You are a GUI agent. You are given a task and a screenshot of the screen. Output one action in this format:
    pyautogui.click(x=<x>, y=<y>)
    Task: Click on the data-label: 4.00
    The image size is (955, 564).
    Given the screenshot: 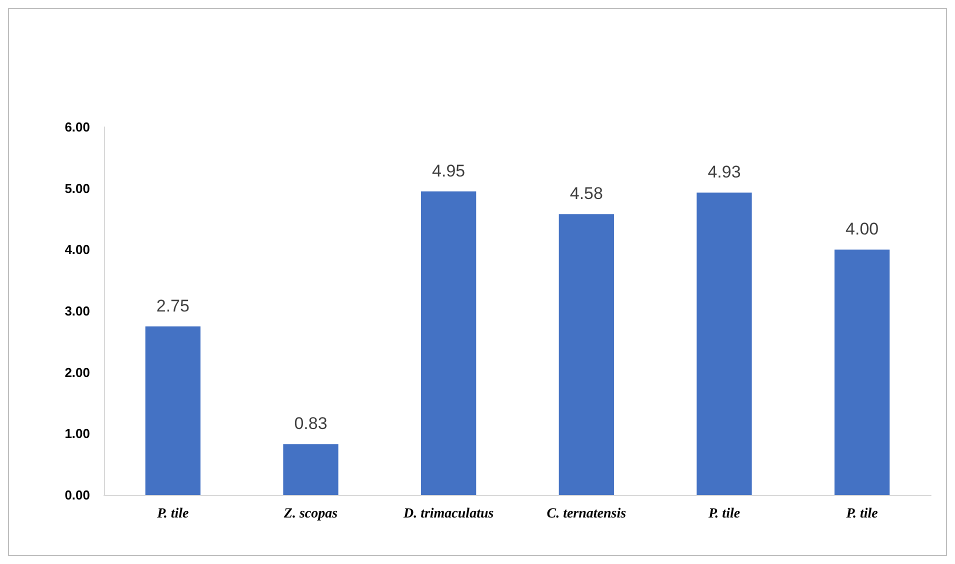 What is the action you would take?
    pyautogui.click(x=862, y=229)
    